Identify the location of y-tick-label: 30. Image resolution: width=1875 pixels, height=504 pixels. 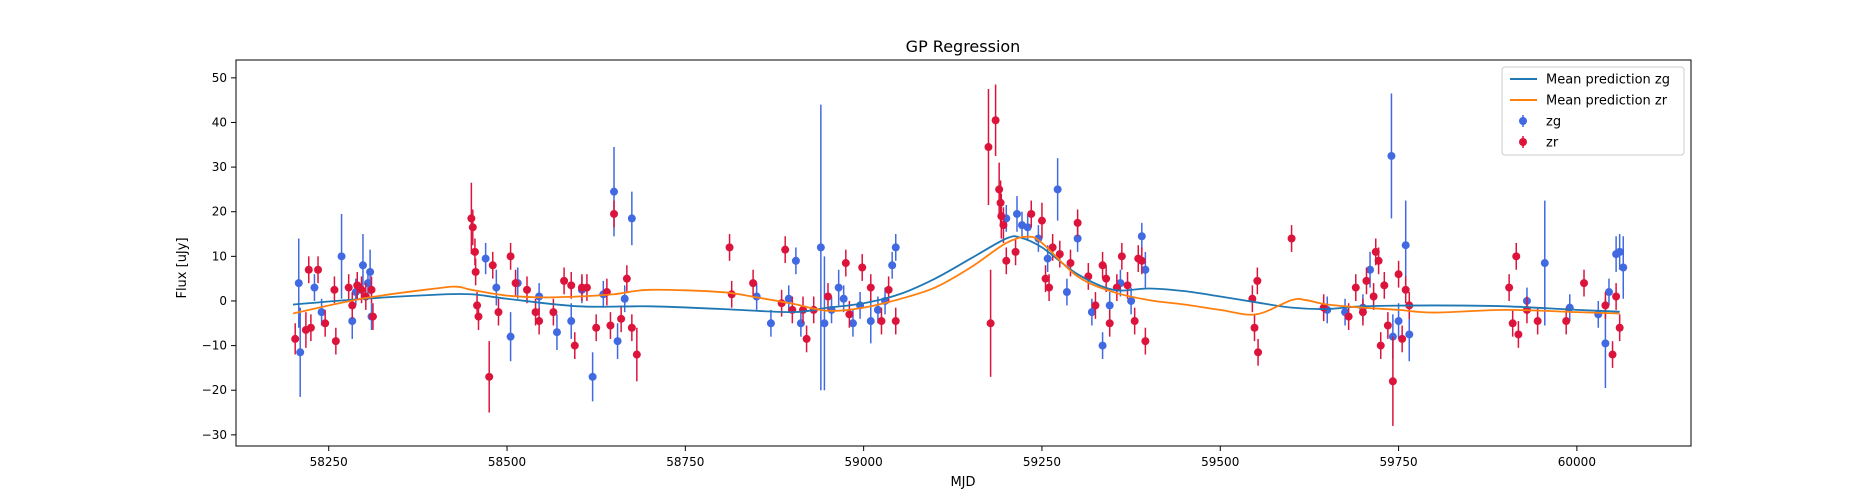
(219, 167).